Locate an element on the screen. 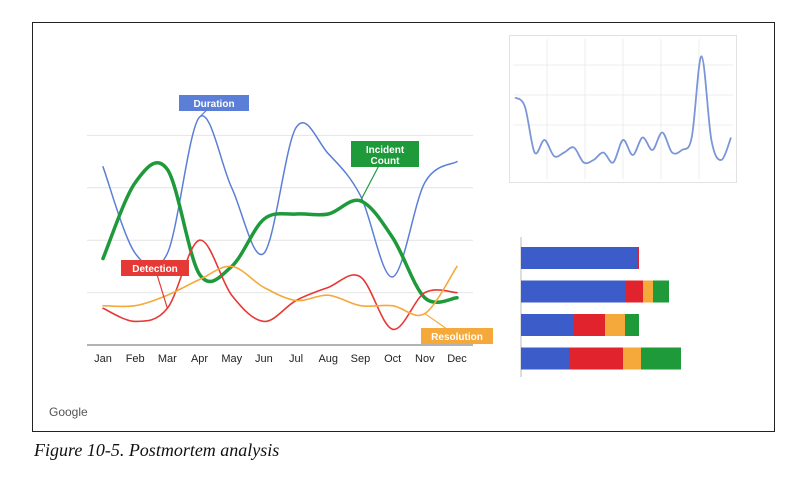 Image resolution: width=806 pixels, height=482 pixels. x-tick-label: Mar is located at coordinates (167, 359).